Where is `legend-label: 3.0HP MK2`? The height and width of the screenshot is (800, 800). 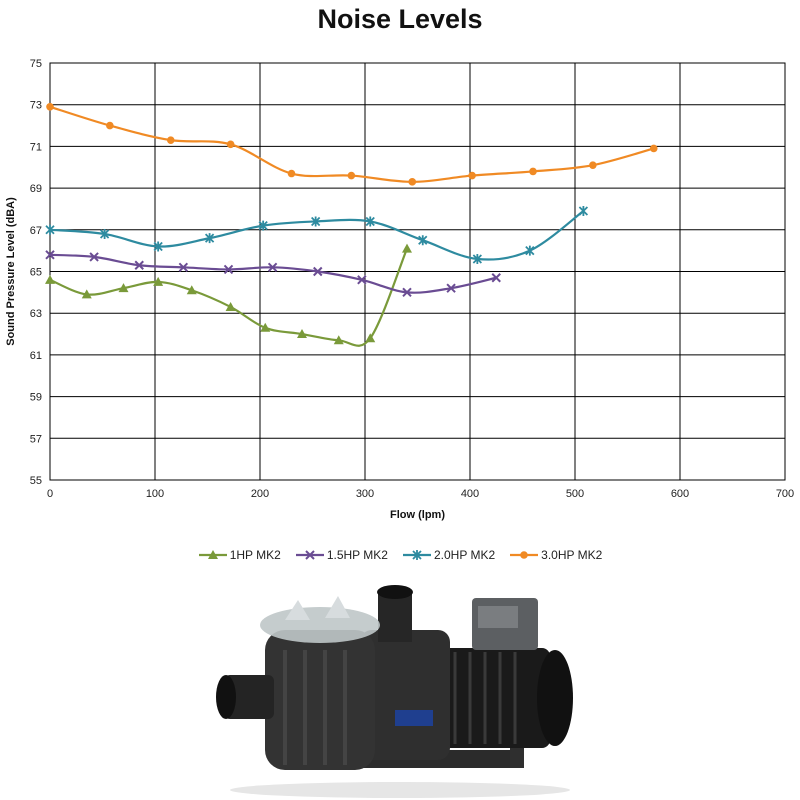 legend-label: 3.0HP MK2 is located at coordinates (572, 555).